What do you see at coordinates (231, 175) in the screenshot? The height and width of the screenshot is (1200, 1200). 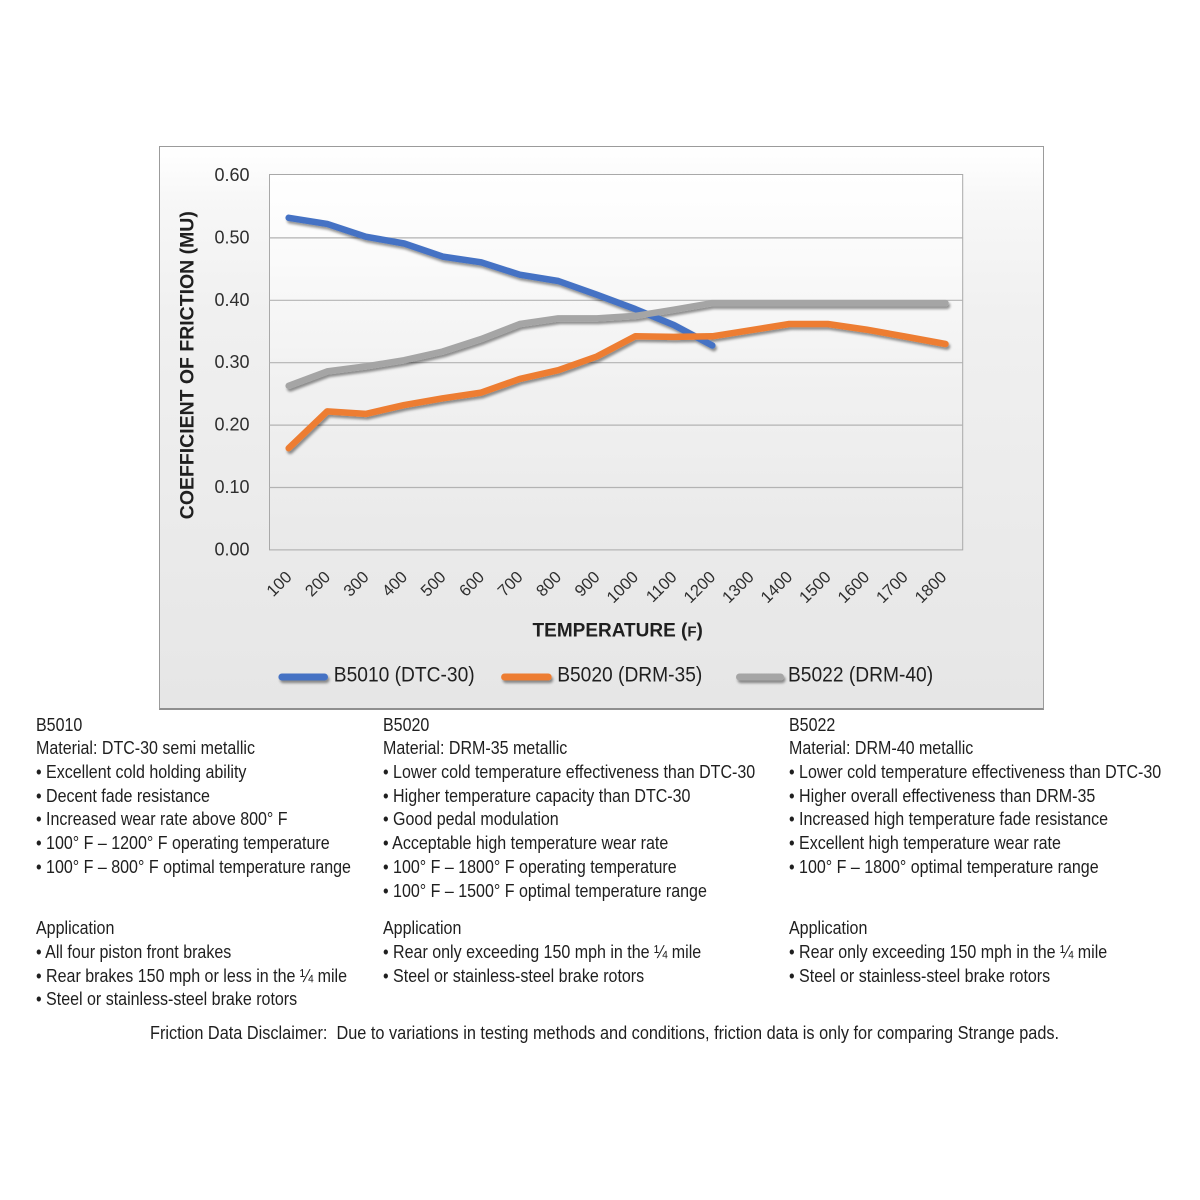 I see `svg-text: 0.60` at bounding box center [231, 175].